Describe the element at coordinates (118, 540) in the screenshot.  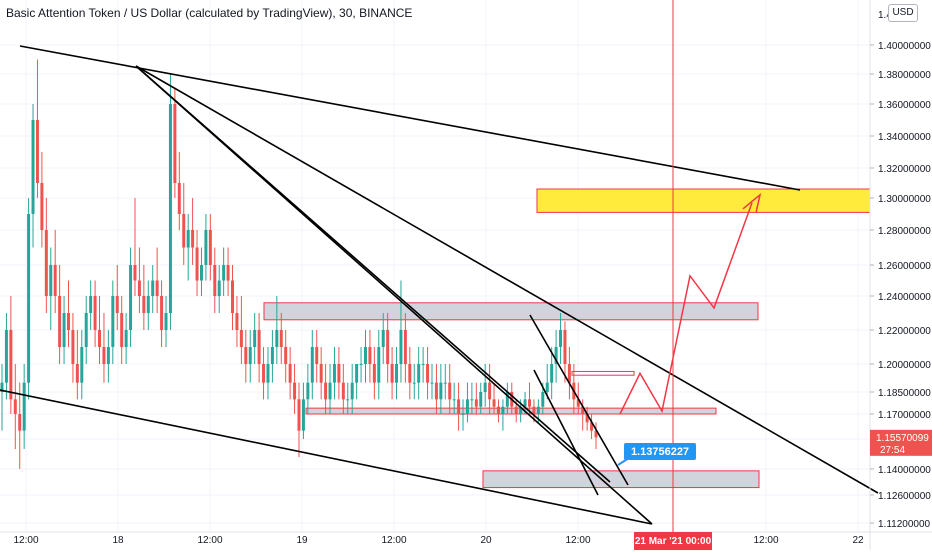
I see `time-tick-label: 18` at that location.